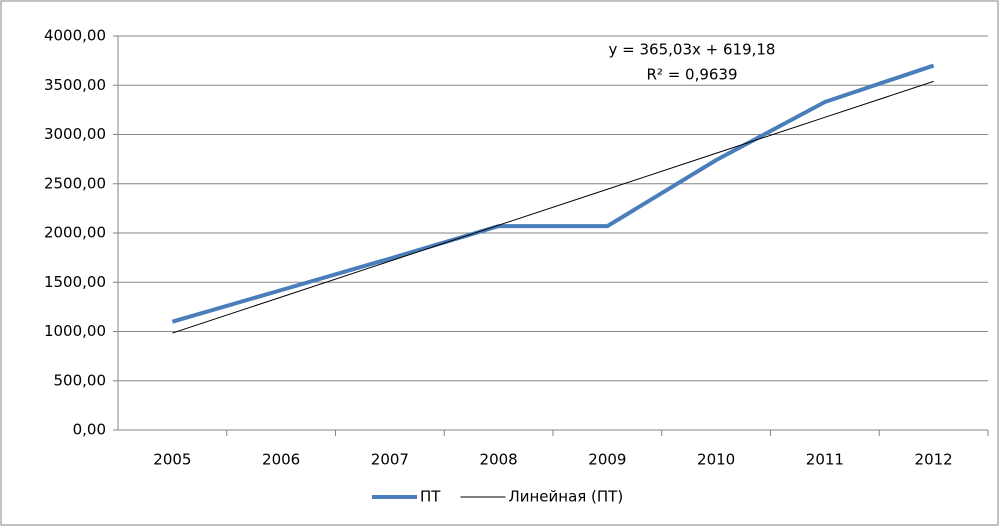 Image resolution: width=1000 pixels, height=527 pixels. What do you see at coordinates (565, 497) in the screenshot?
I see `legend-label: Линейная (ПТ)` at bounding box center [565, 497].